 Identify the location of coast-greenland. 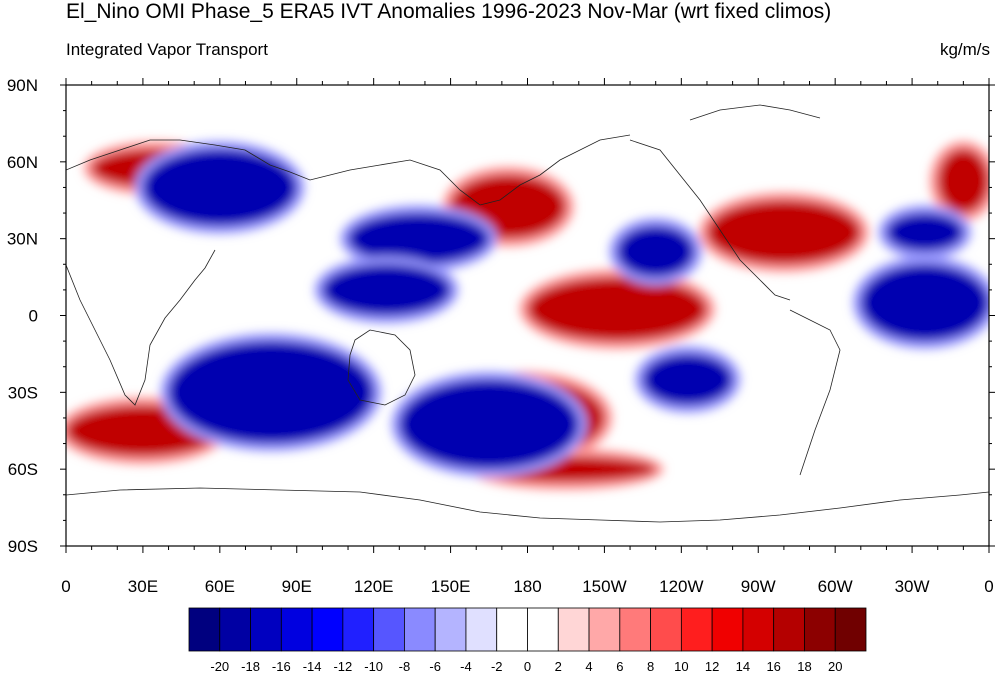
(755, 112).